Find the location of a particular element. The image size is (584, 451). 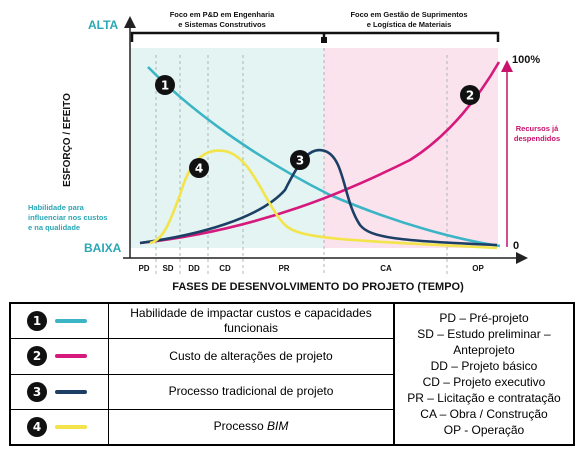

phase-sd: SD is located at coordinates (167, 268).